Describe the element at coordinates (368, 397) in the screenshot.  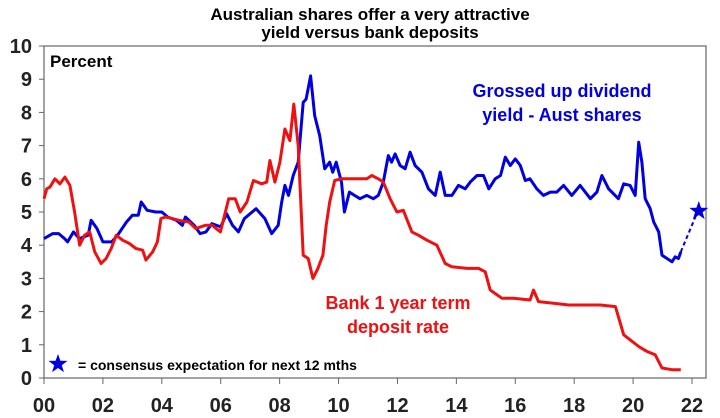
I see `x-axis: 00 02 04 06 08 10 12 14 16 18 20 22` at that location.